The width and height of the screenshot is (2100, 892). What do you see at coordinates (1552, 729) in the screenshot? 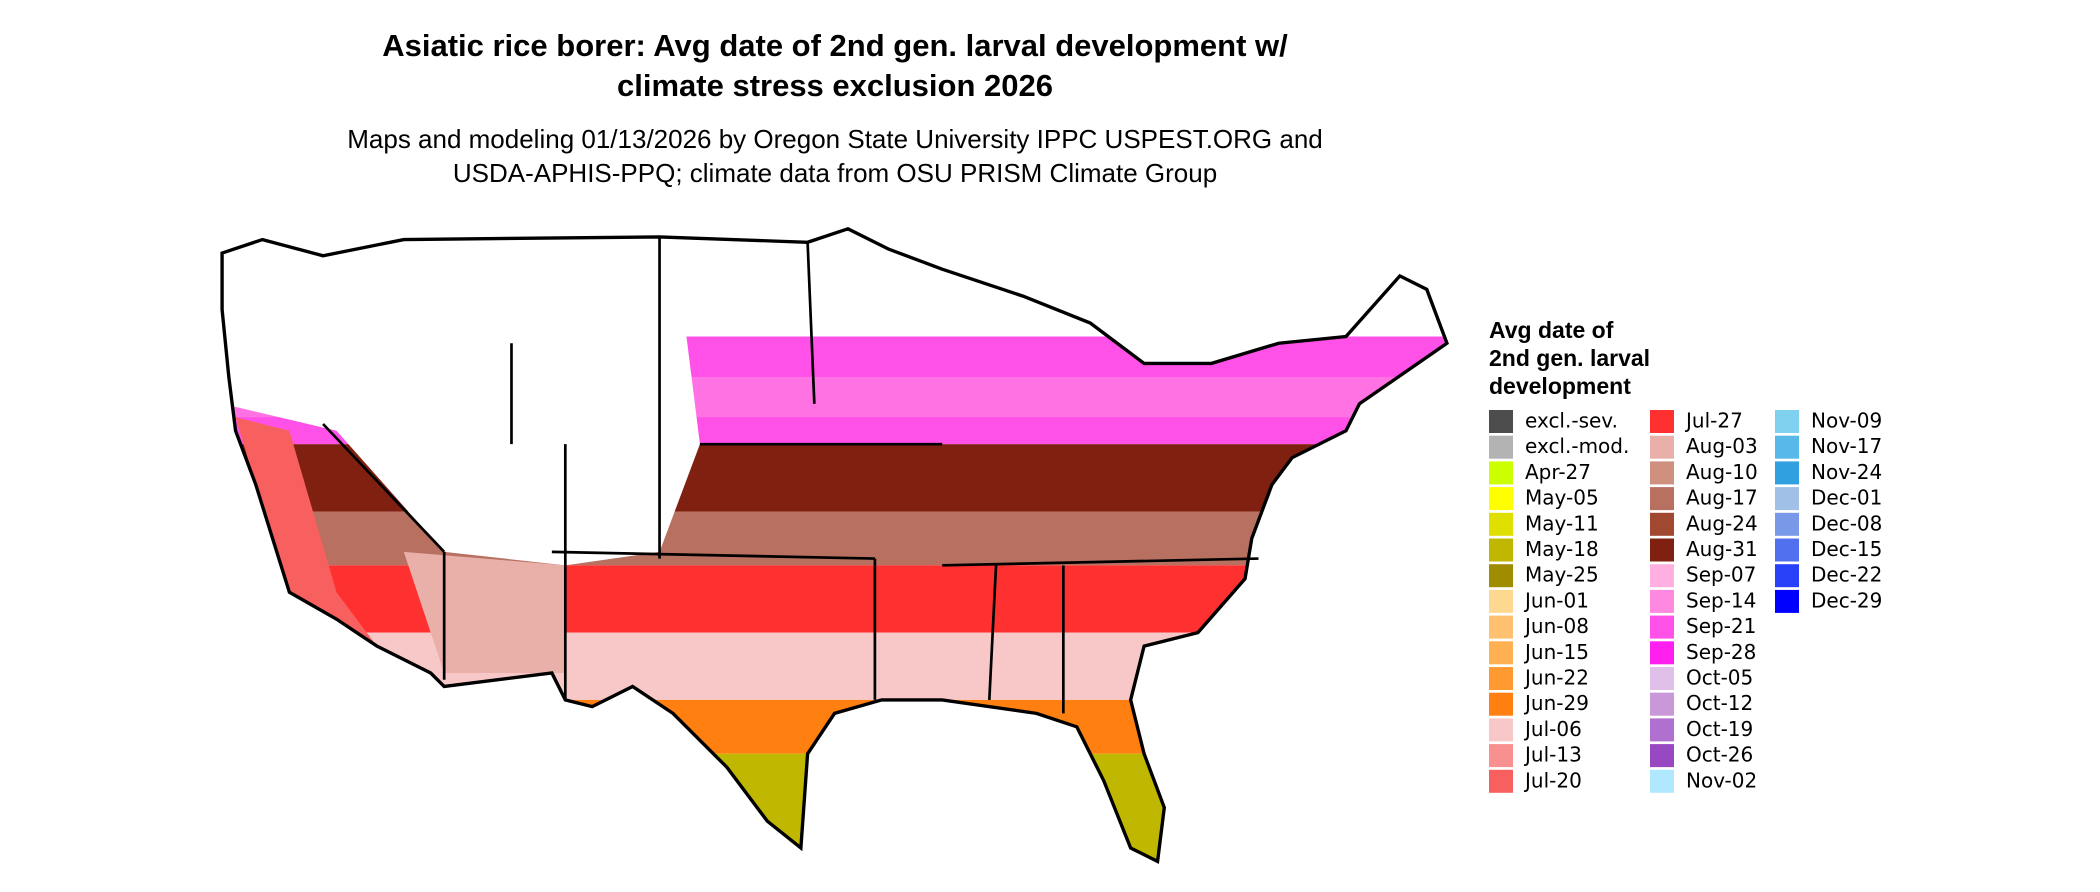
I see `legend-label: Jul-06` at bounding box center [1552, 729].